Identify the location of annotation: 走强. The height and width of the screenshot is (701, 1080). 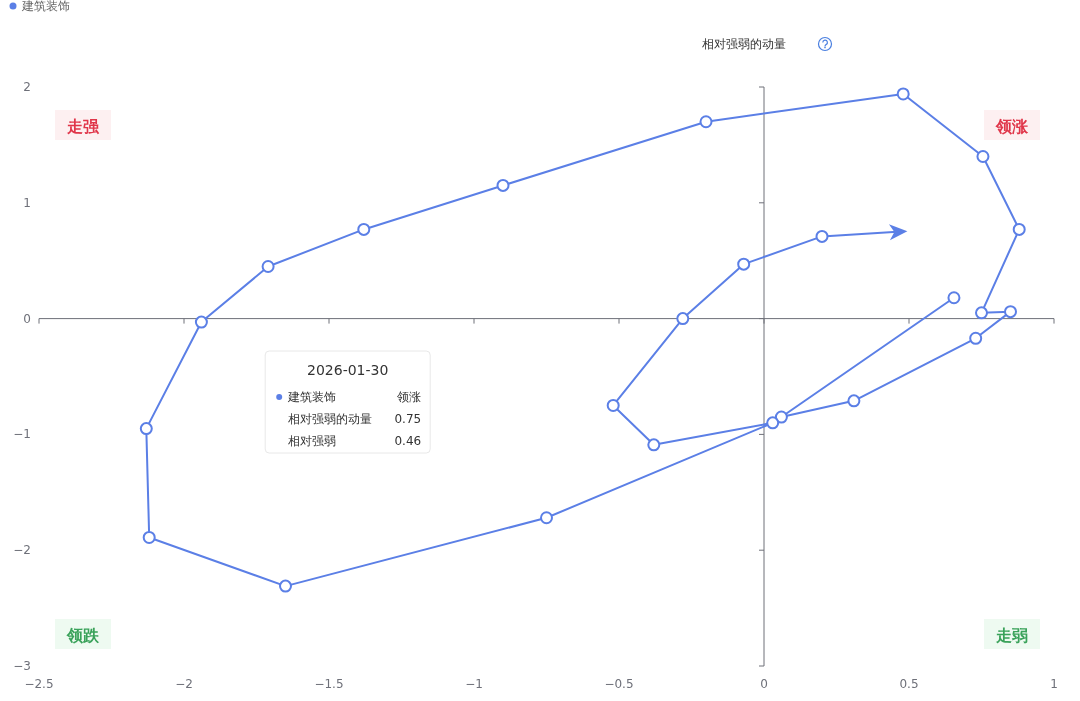
(83, 126).